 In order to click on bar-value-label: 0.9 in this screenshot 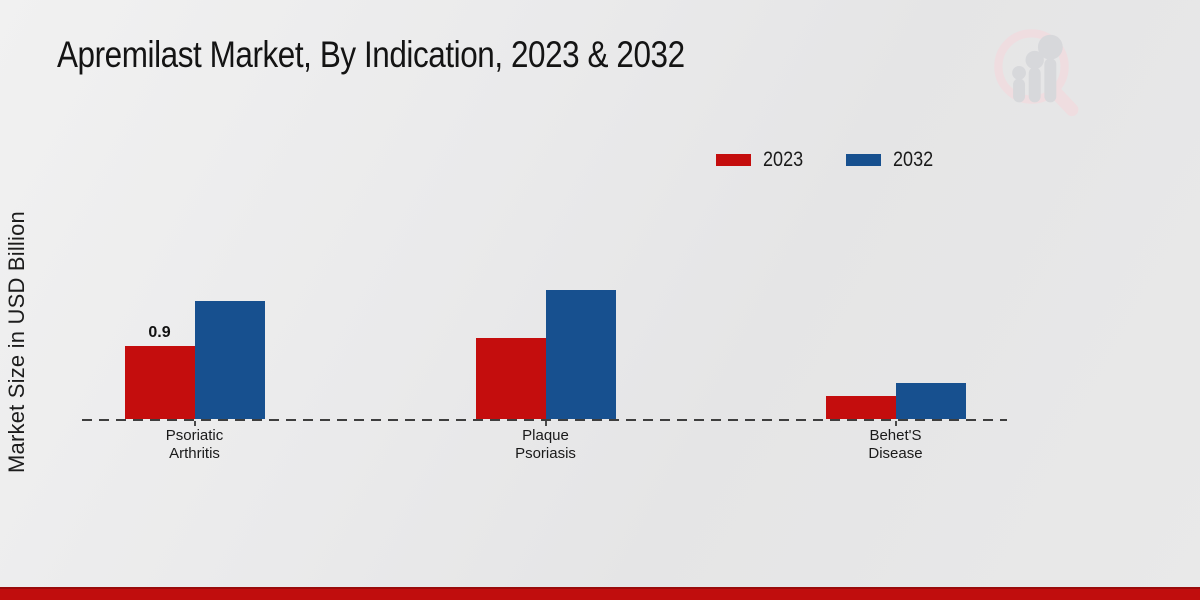, I will do `click(159, 332)`.